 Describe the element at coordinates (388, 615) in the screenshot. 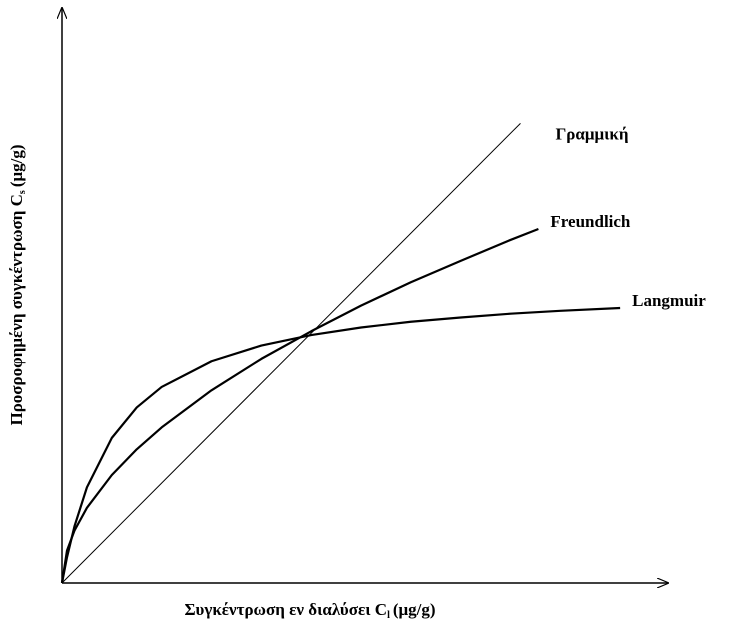

I see `x-label-sub: l` at that location.